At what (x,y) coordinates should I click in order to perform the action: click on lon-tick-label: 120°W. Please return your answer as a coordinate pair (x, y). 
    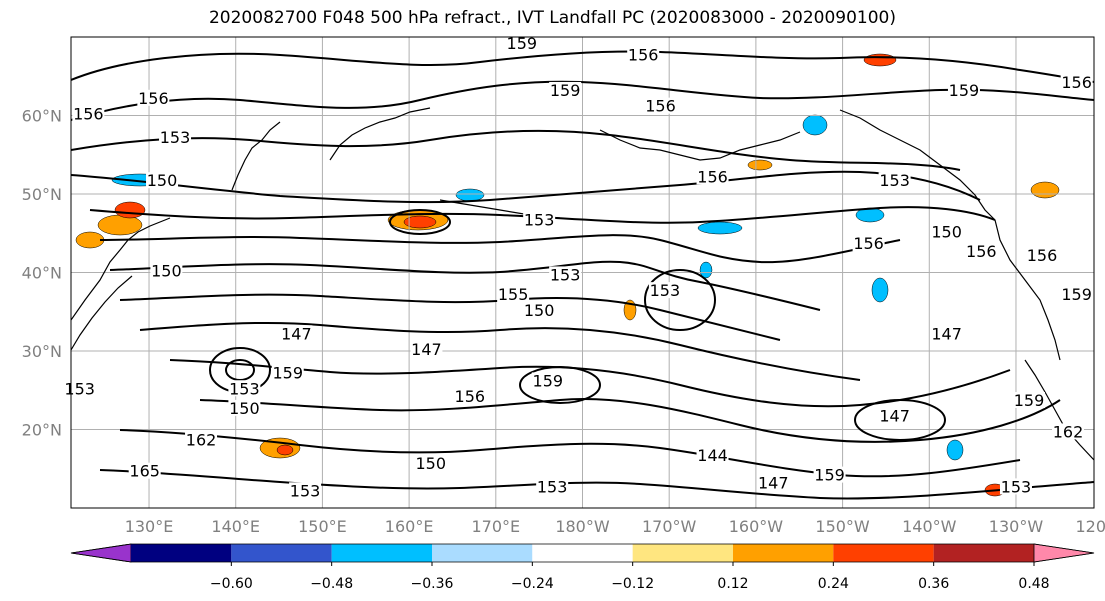
    Looking at the image, I should click on (1090, 526).